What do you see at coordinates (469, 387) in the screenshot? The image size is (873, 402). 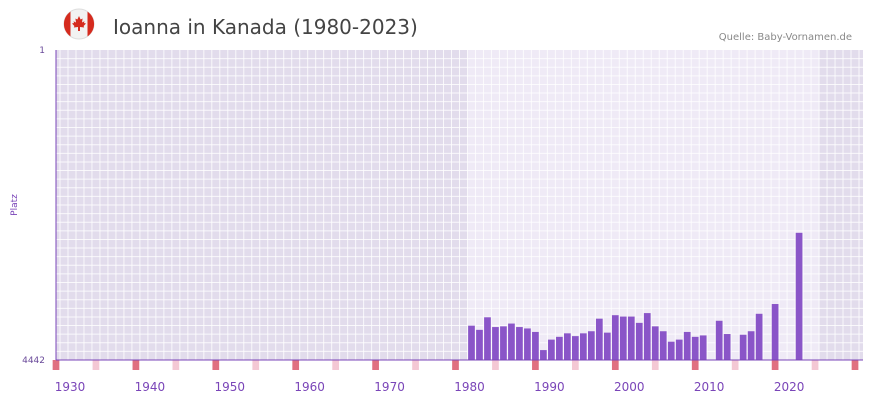 I see `x-tick-label: 1980` at bounding box center [469, 387].